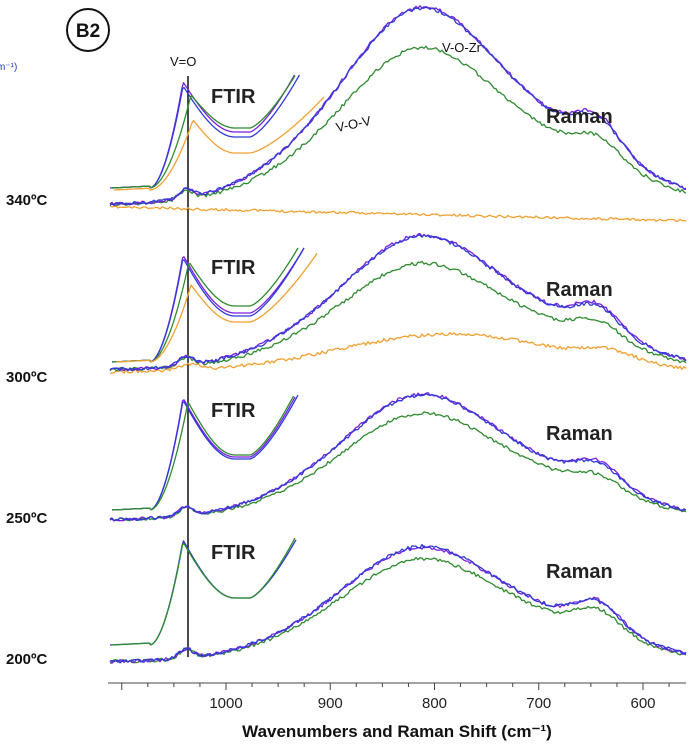 This screenshot has width=691, height=753. I want to click on panel-label: B2, so click(88, 31).